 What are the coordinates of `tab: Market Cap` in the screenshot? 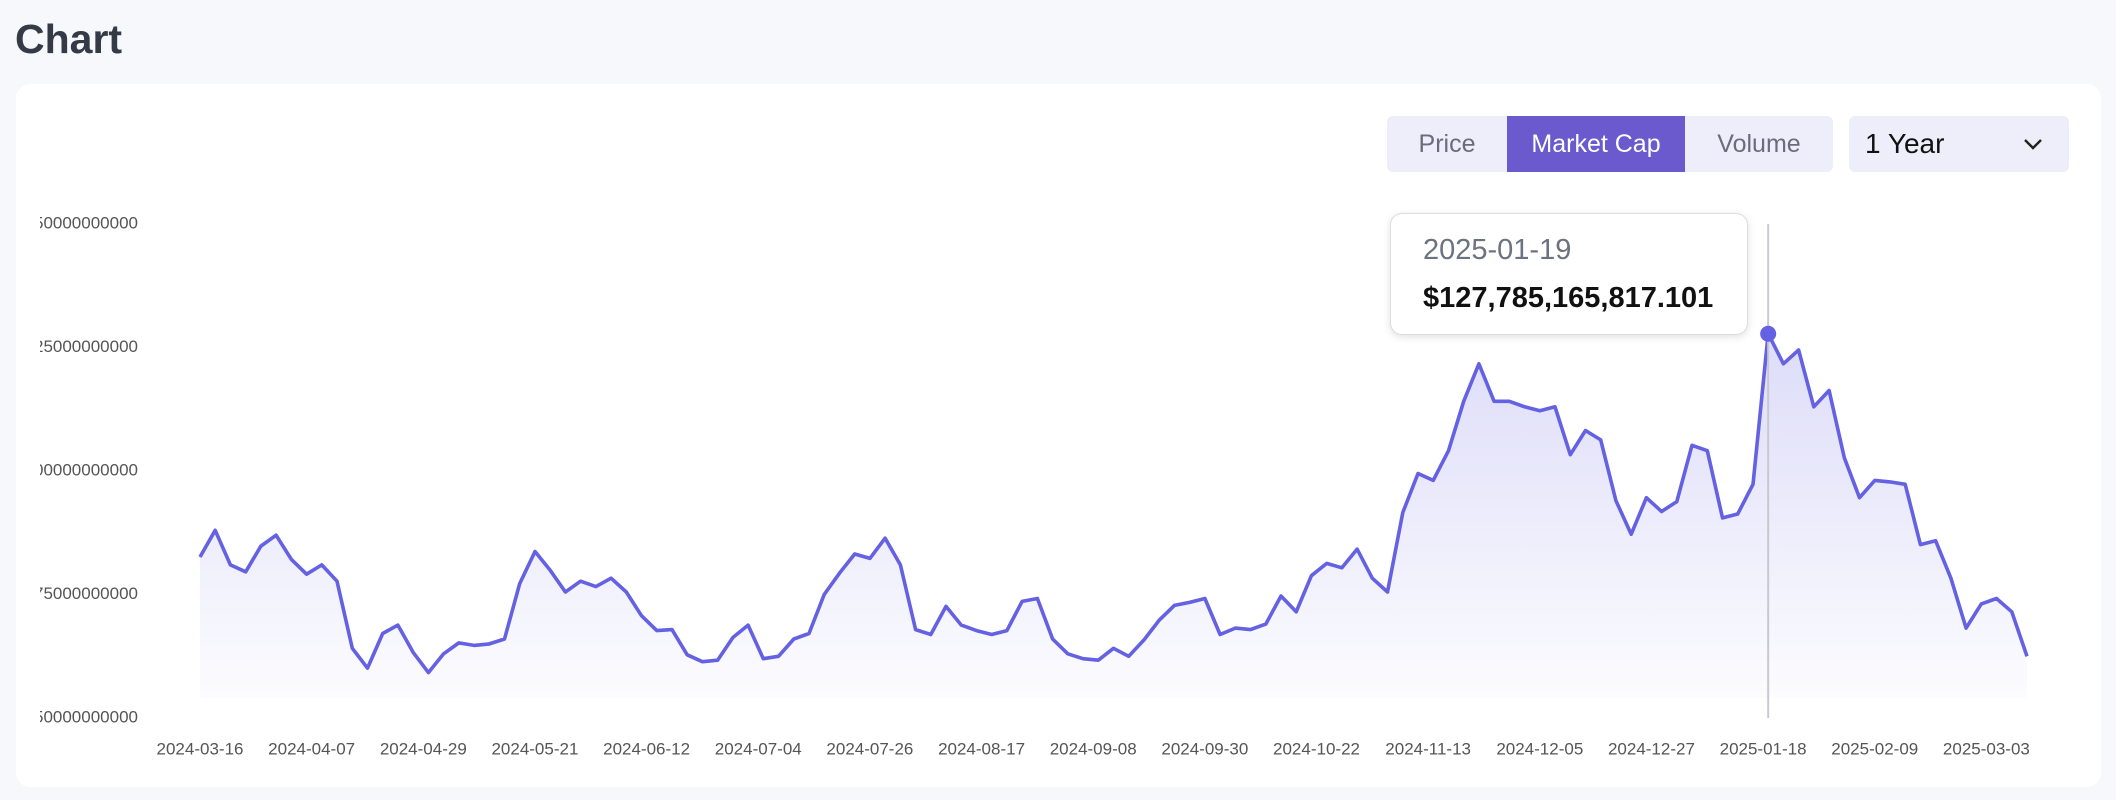 It's located at (1596, 144).